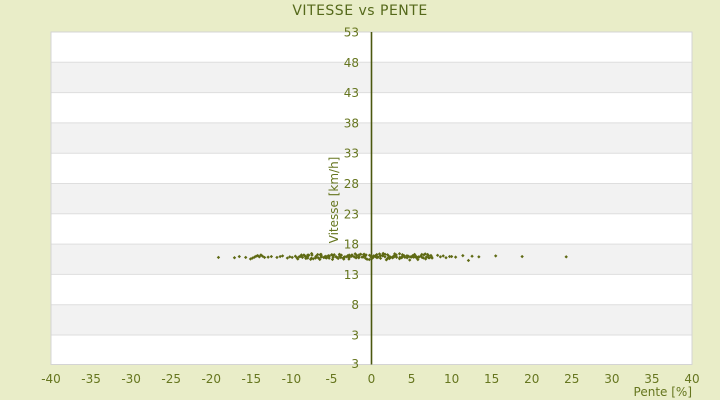  Describe the element at coordinates (351, 93) in the screenshot. I see `y-tick-label: 43` at that location.